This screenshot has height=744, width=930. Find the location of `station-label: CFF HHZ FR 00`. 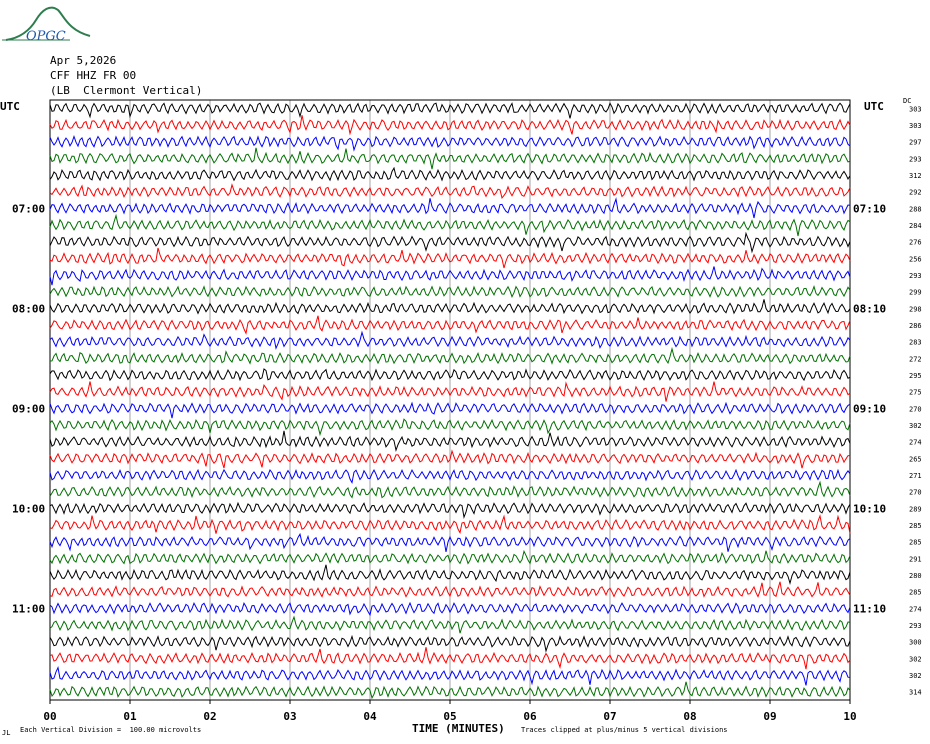

station-label: CFF HHZ FR 00 is located at coordinates (93, 75).